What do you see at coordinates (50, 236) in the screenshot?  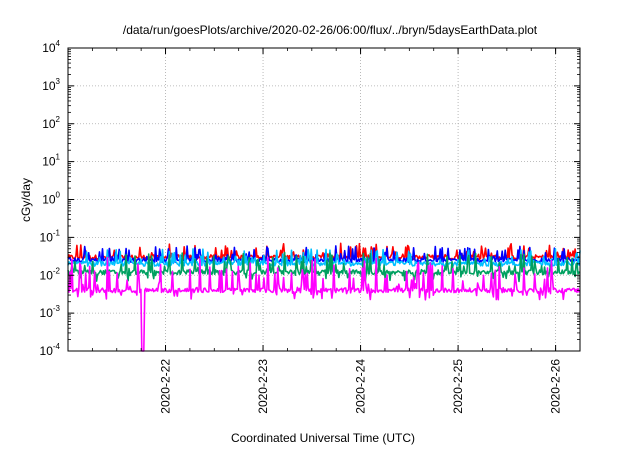 I see `y-tick-label: 10⁻¹` at bounding box center [50, 236].